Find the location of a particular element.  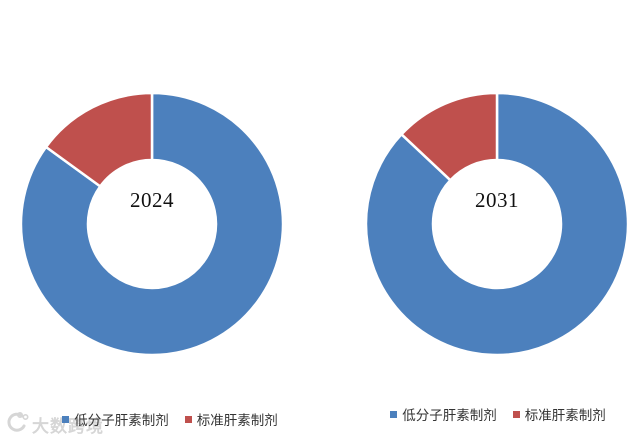

crescent-dots-logo-icon is located at coordinates (16, 424).